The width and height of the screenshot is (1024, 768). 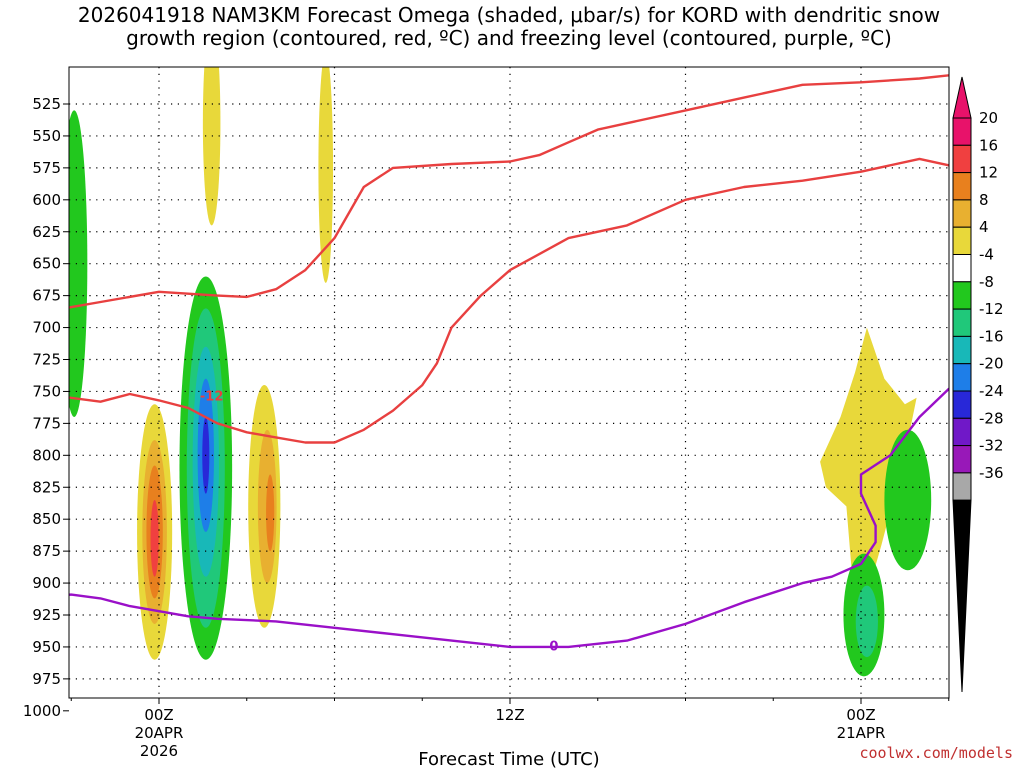 What do you see at coordinates (986, 282) in the screenshot?
I see `colorbar-label: -8` at bounding box center [986, 282].